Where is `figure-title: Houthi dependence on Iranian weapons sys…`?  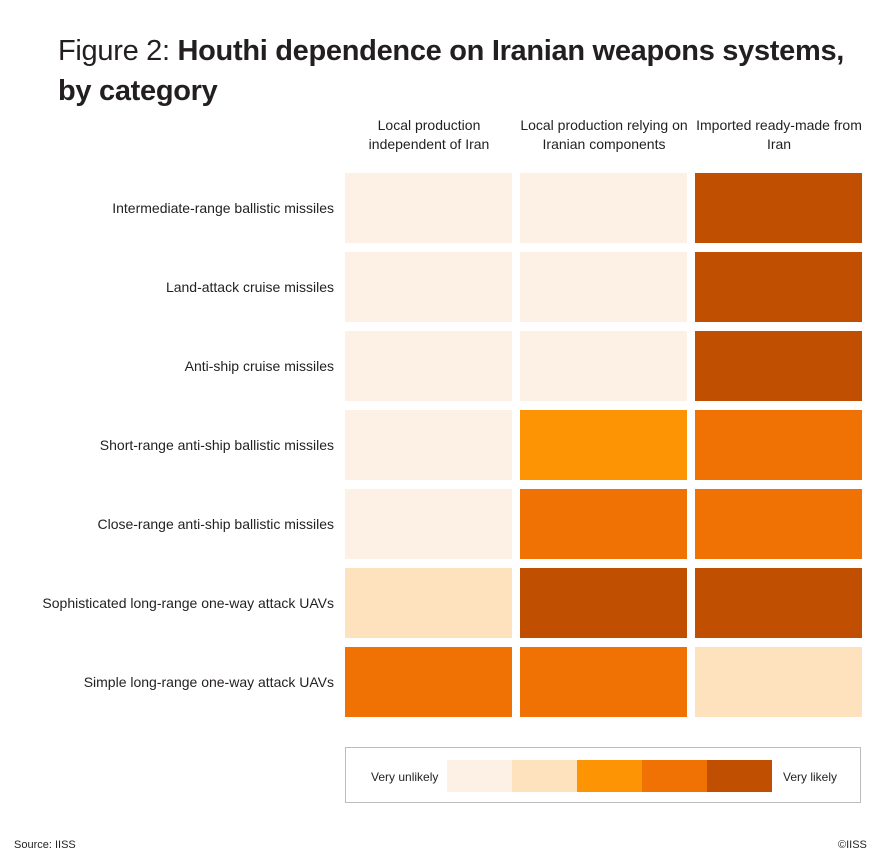 figure-title: Houthi dependence on Iranian weapons sys… is located at coordinates (451, 71).